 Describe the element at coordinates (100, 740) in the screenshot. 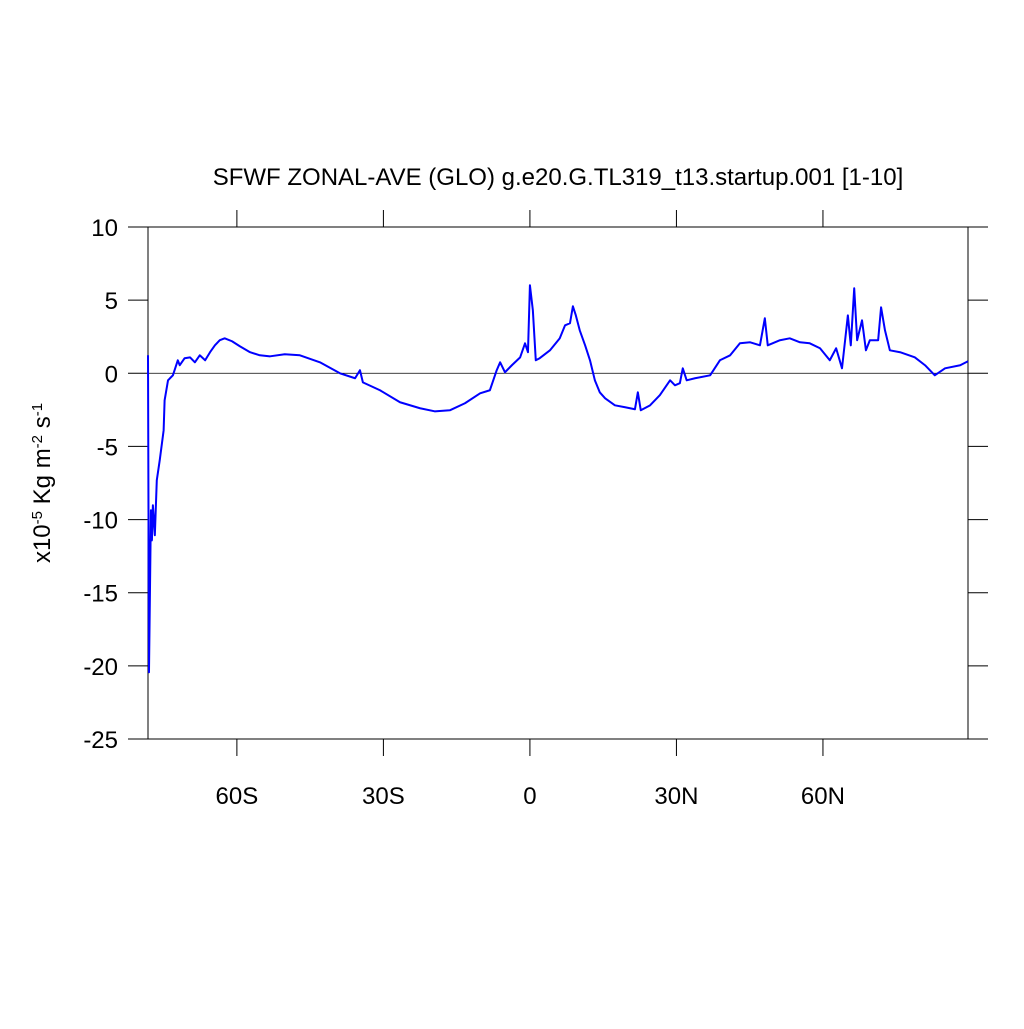

I see `y-tick-label: -25` at that location.